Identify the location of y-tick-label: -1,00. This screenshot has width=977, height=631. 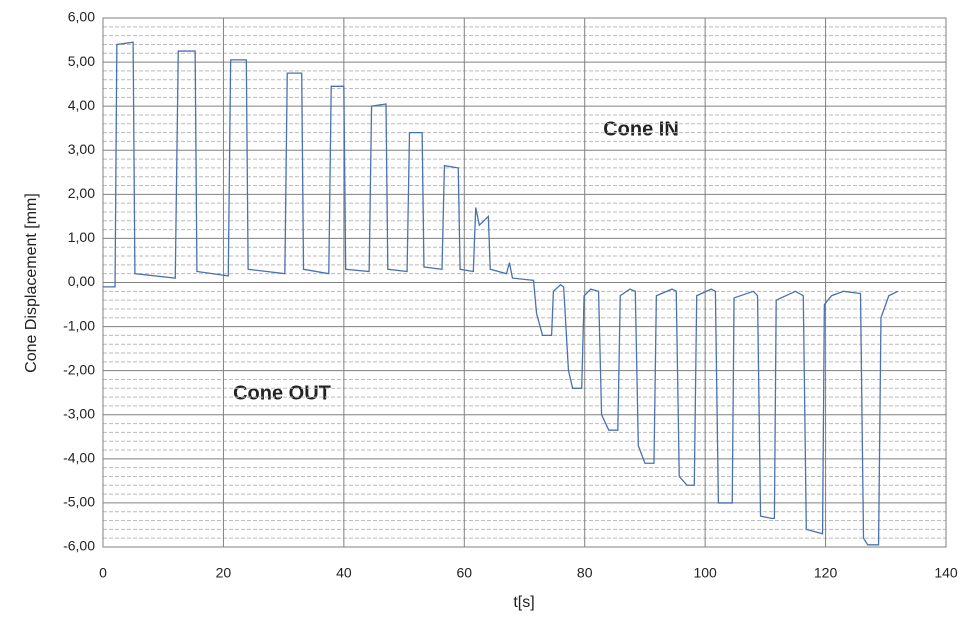
(79, 325).